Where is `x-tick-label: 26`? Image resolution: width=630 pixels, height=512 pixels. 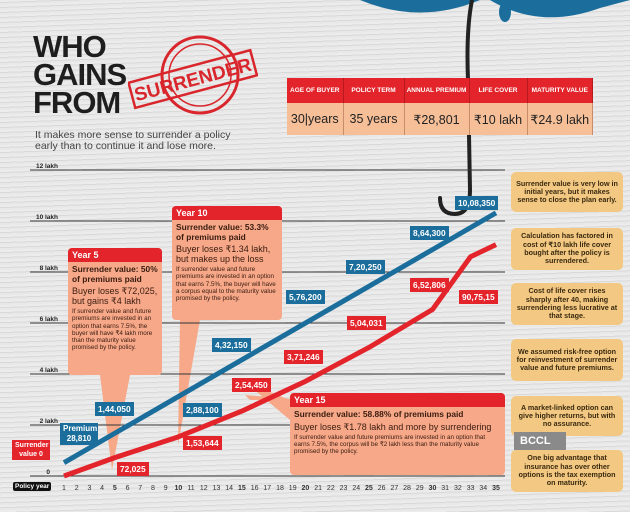 x-tick-label: 26 is located at coordinates (382, 488).